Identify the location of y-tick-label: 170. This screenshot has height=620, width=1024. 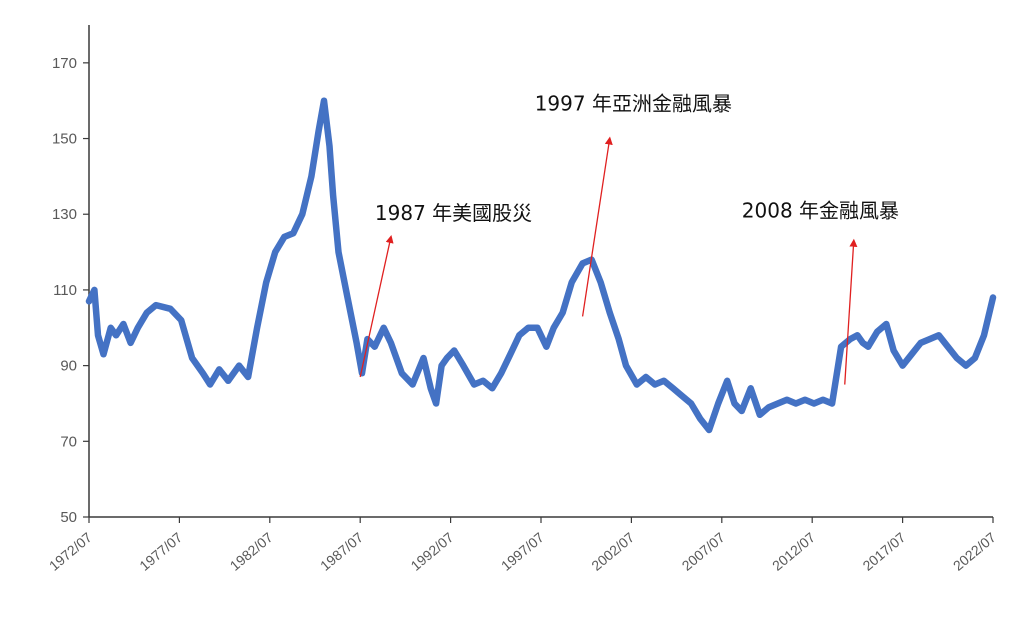
(64, 63).